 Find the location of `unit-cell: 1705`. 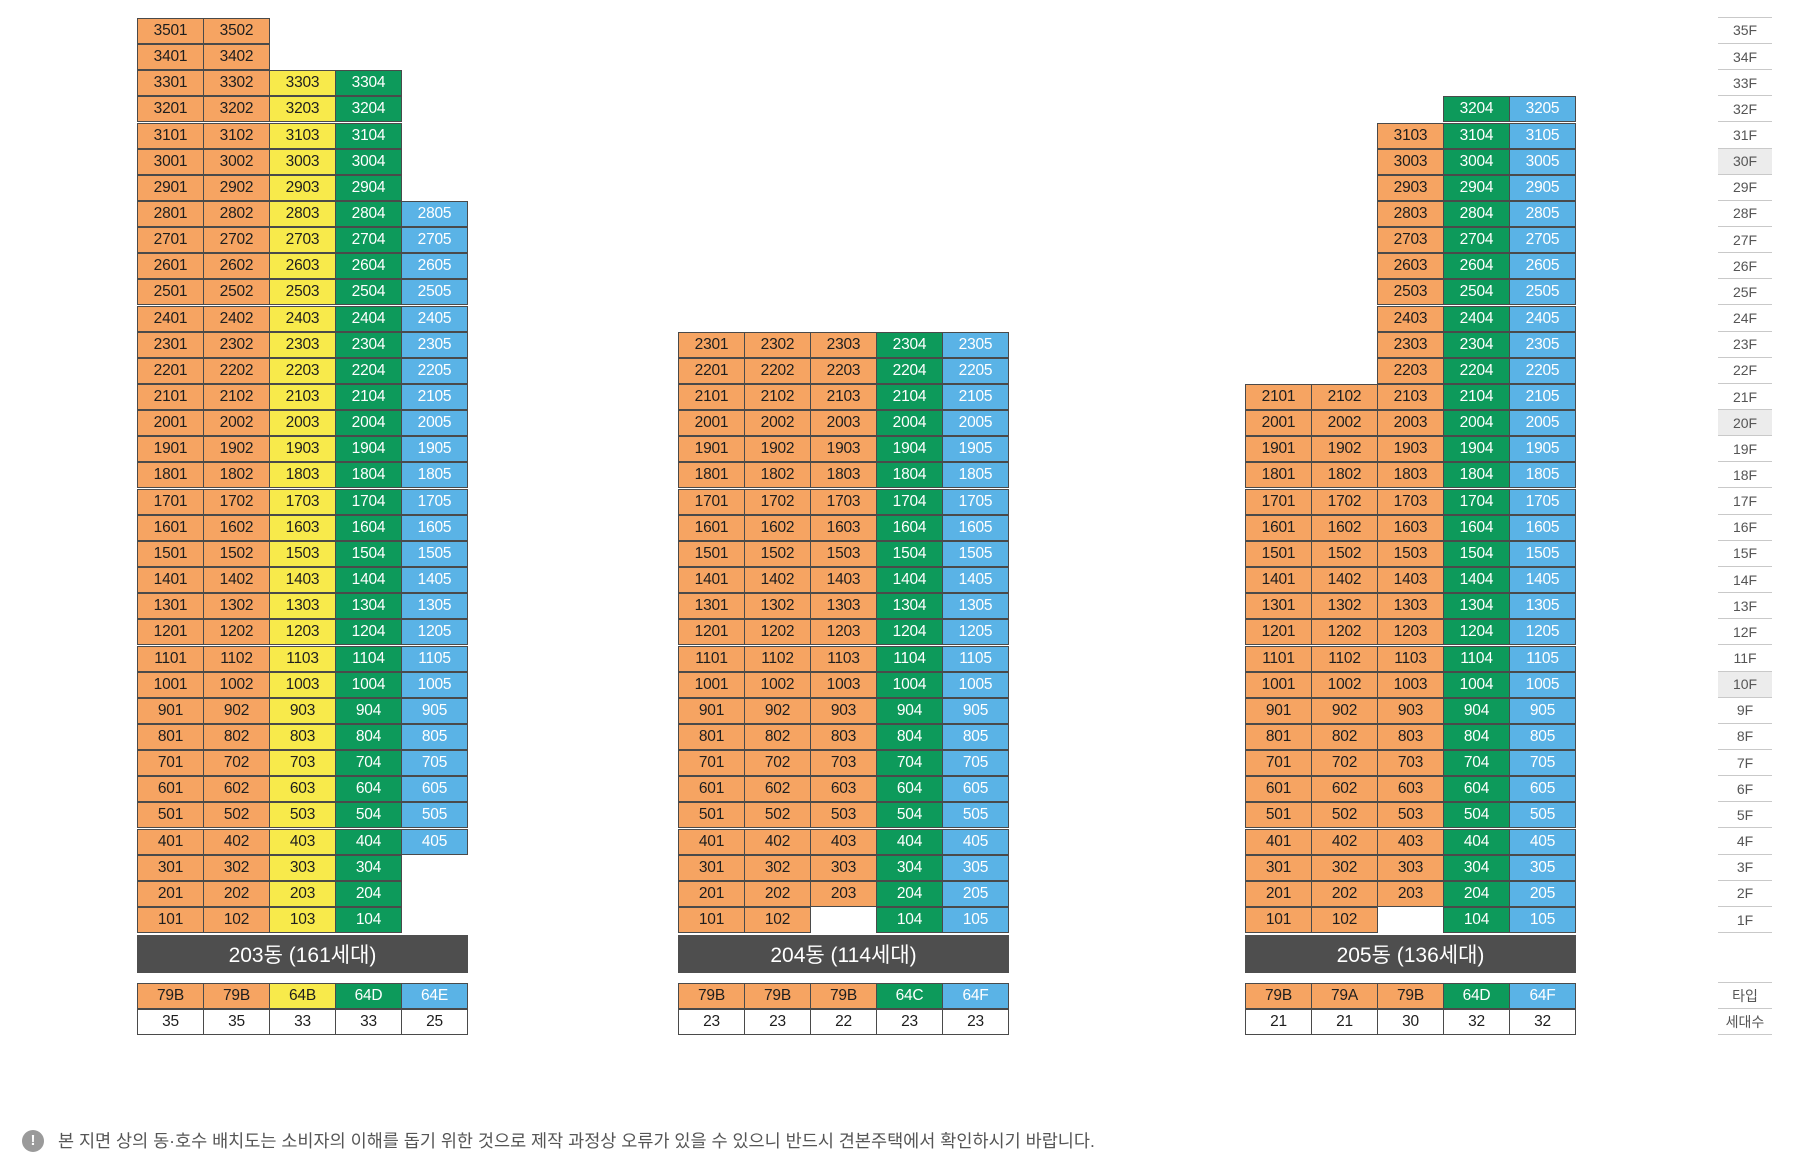

unit-cell: 1705 is located at coordinates (975, 501).